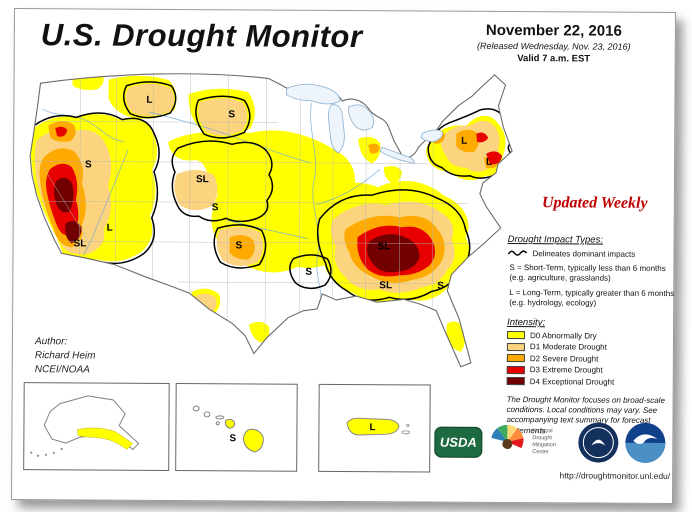 The width and height of the screenshot is (692, 512). I want to click on alaska-inset, so click(96, 426).